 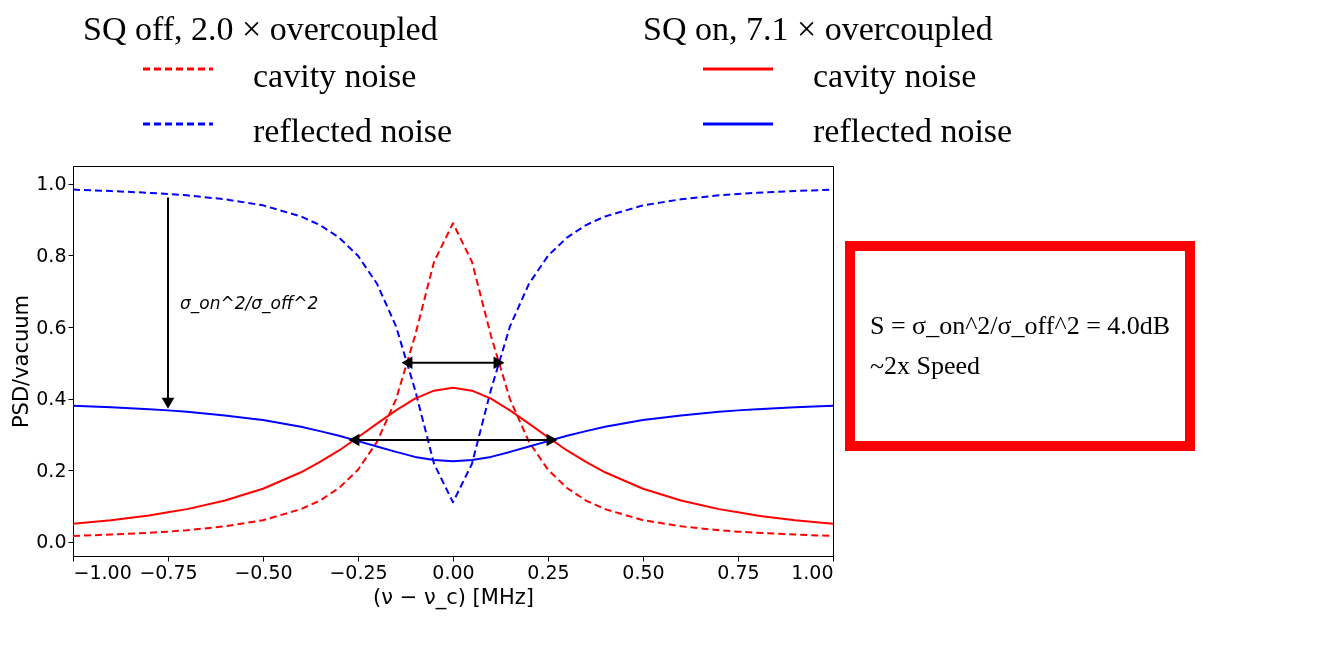 What do you see at coordinates (738, 571) in the screenshot?
I see `x-tick-label: 0.75` at bounding box center [738, 571].